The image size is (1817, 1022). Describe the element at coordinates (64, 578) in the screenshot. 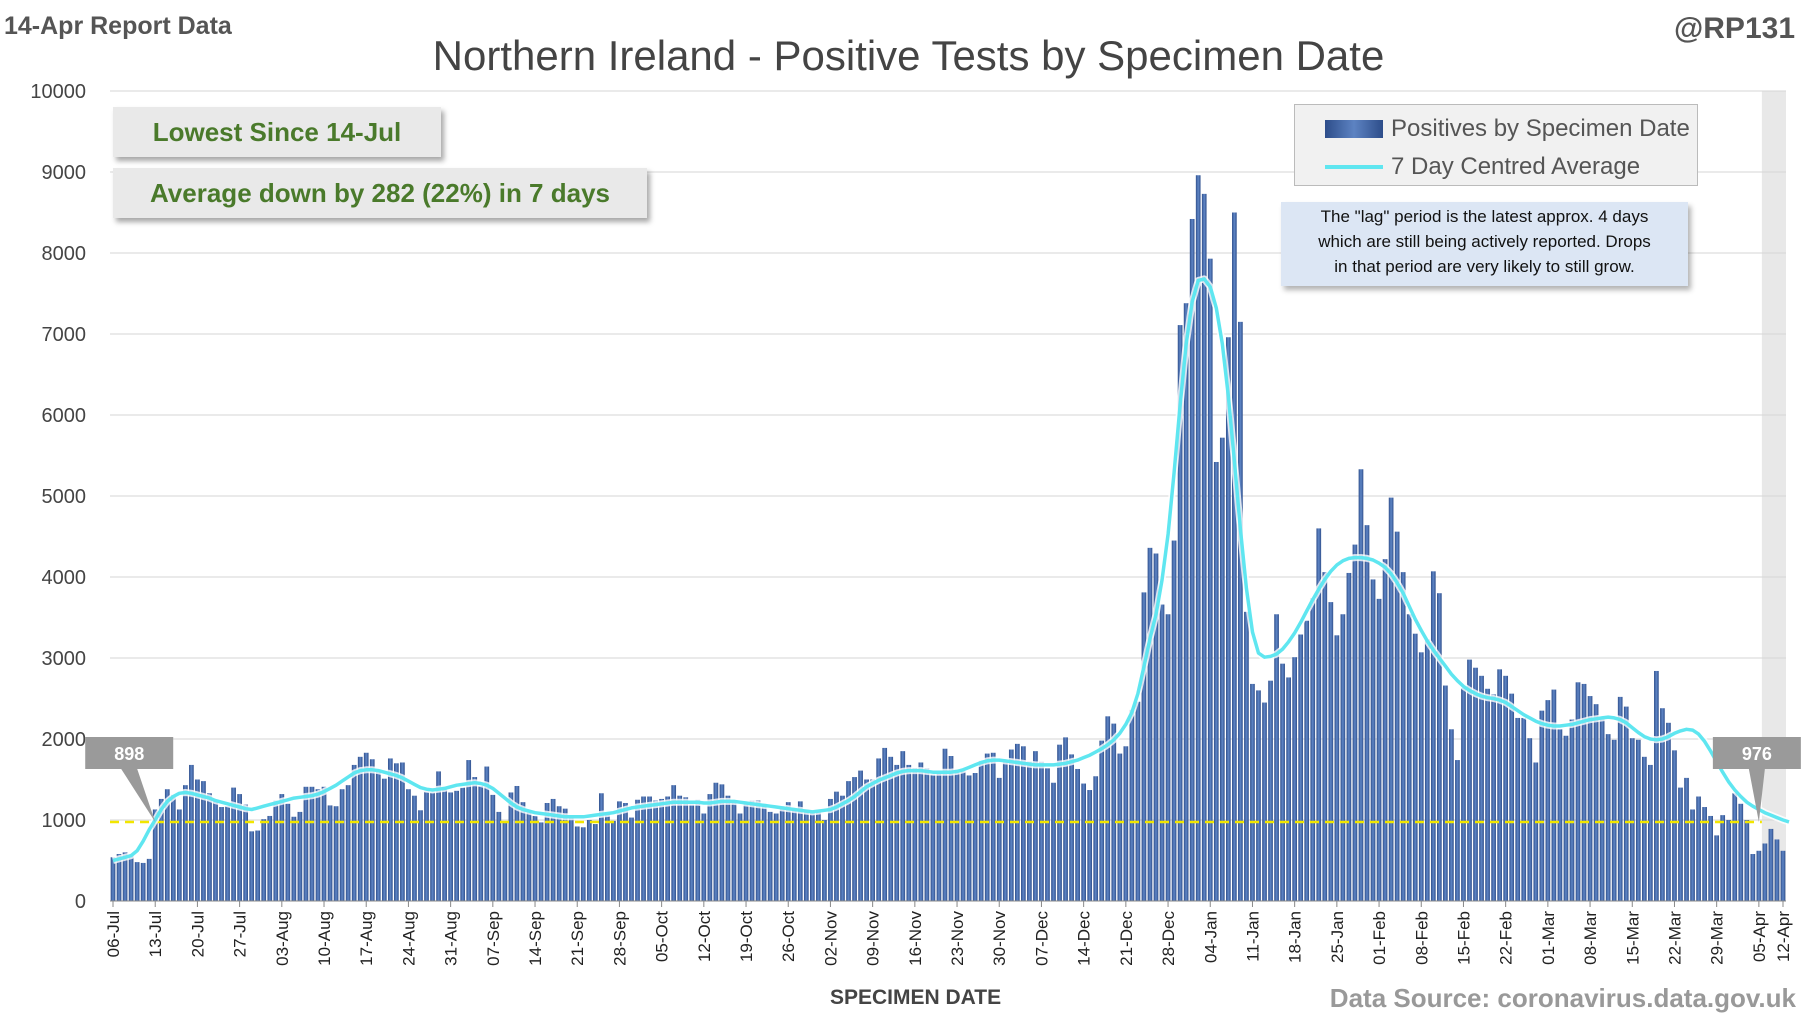

I see `y-tick-label: 4000` at that location.